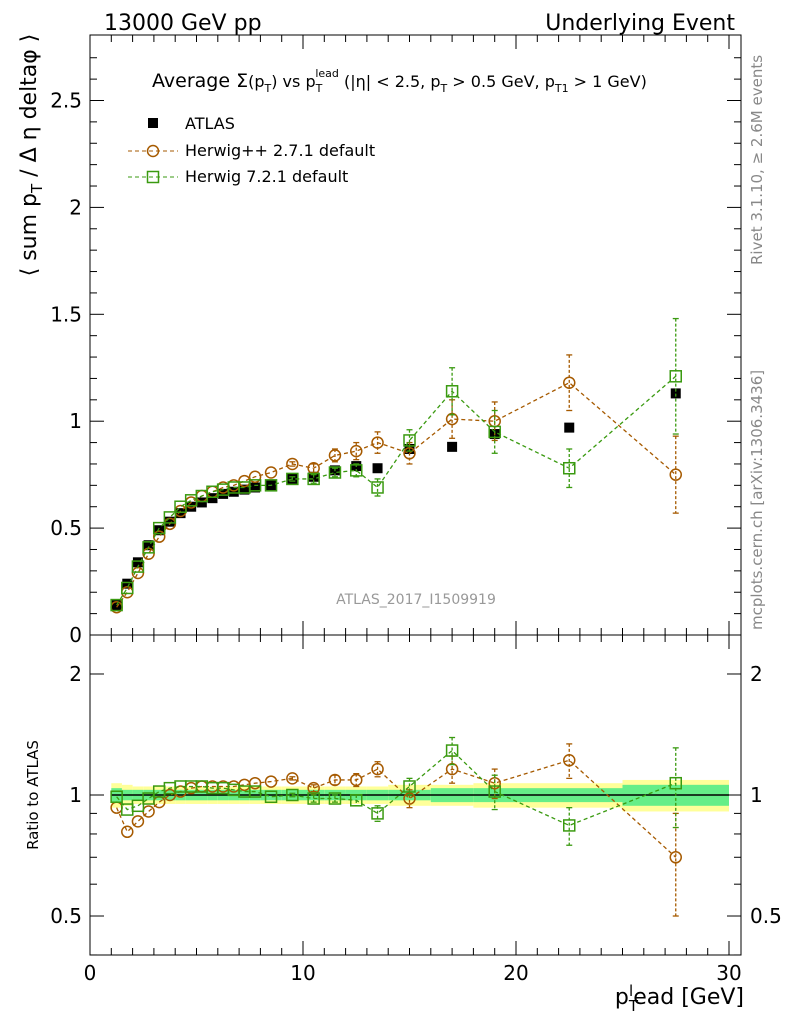 This screenshot has width=786, height=1028. I want to click on top-ytick-label: 1.5, so click(66, 314).